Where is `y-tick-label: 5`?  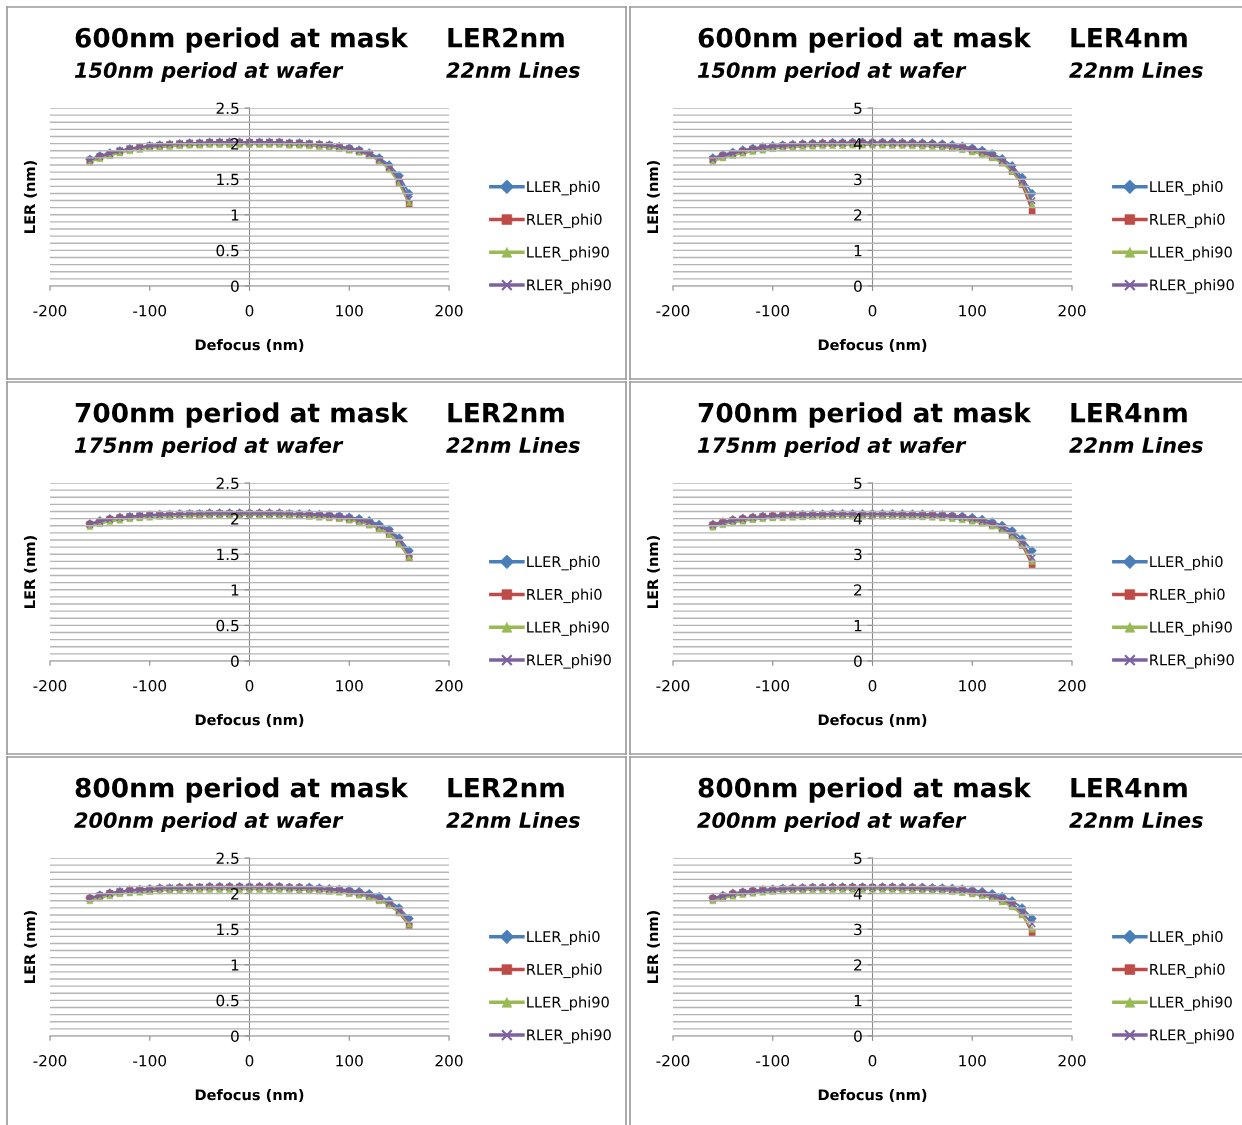 y-tick-label: 5 is located at coordinates (858, 483).